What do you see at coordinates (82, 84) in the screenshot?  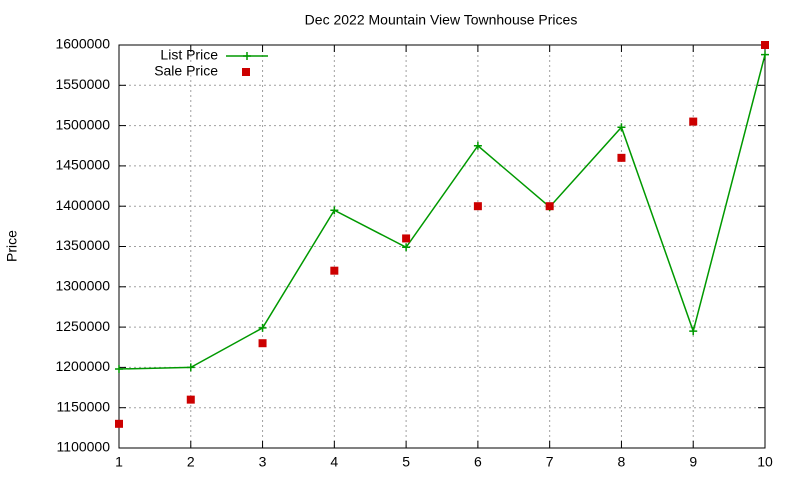 I see `y-tick-label: 1550000` at bounding box center [82, 84].